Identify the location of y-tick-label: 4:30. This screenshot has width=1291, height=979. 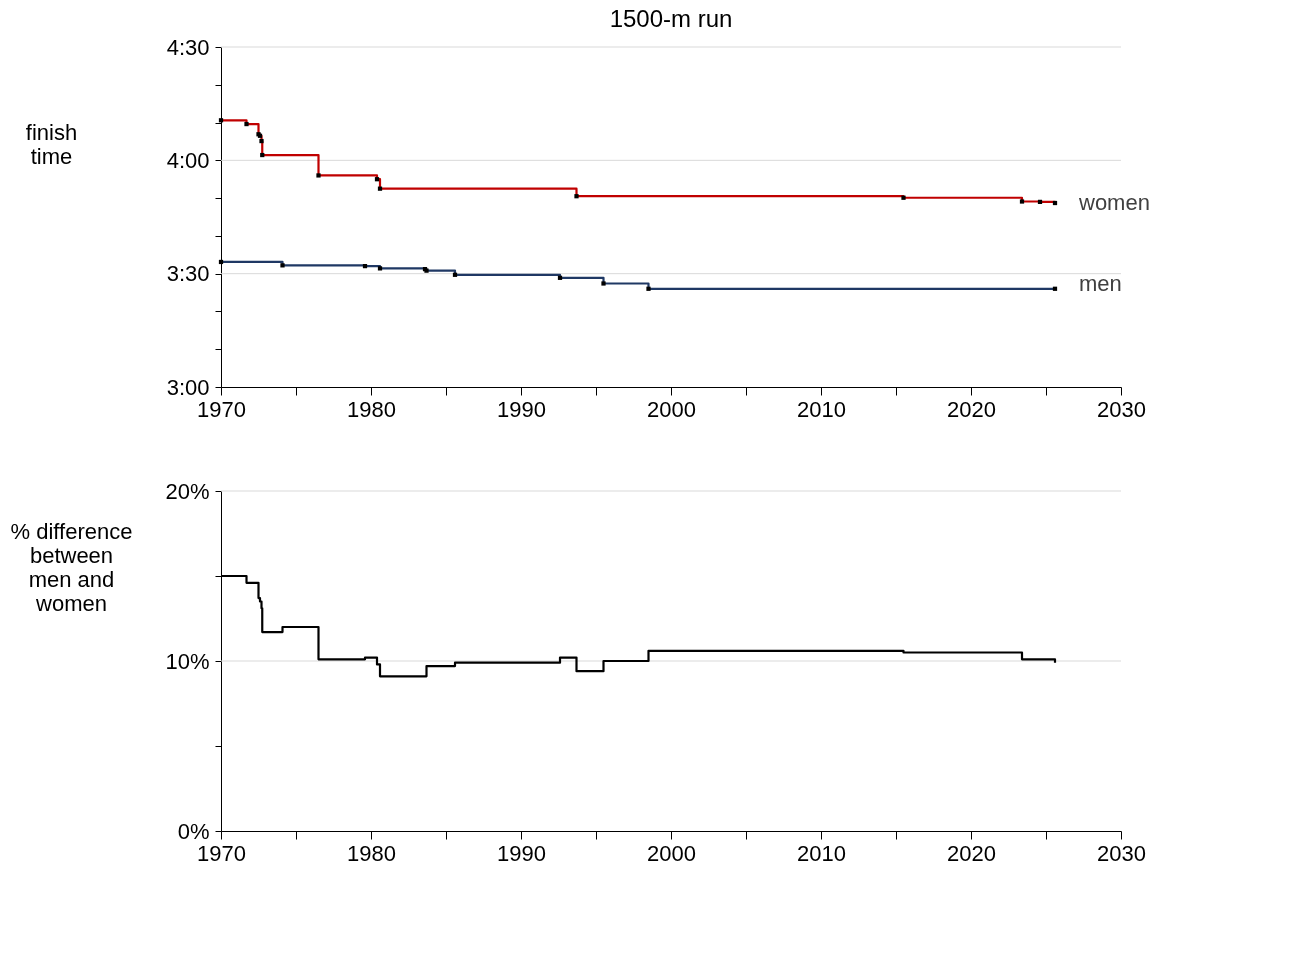
(188, 47).